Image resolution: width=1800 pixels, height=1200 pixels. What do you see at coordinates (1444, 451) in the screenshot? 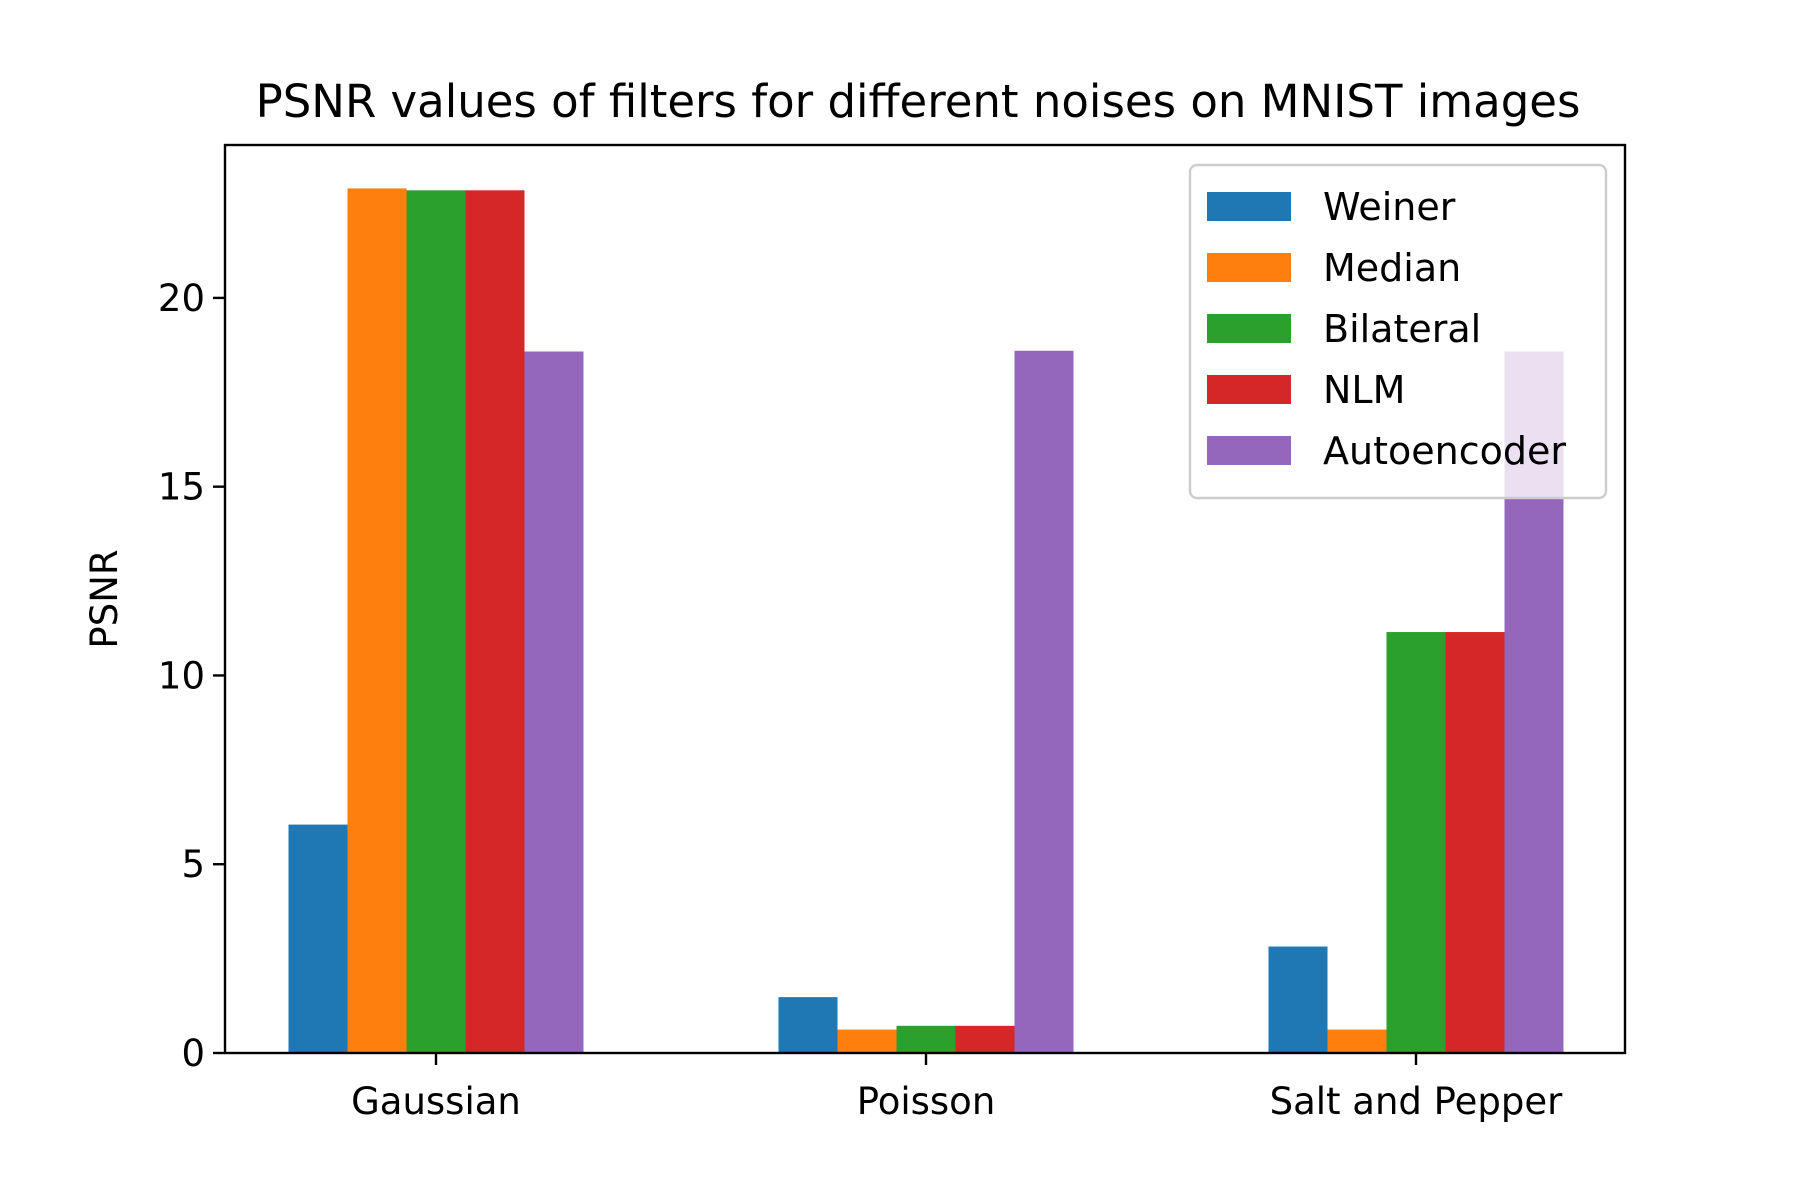
I see `legend-label-autoencoder: Autoencoder` at bounding box center [1444, 451].